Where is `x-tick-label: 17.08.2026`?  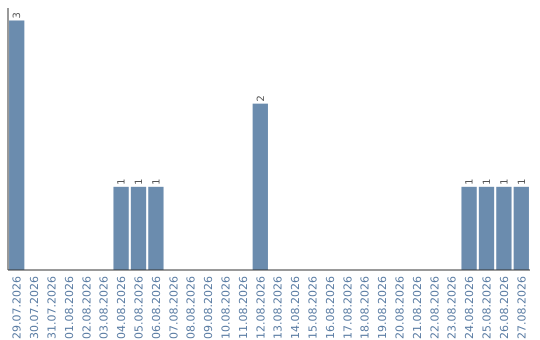
x-tick-label: 17.08.2026 is located at coordinates (347, 307).